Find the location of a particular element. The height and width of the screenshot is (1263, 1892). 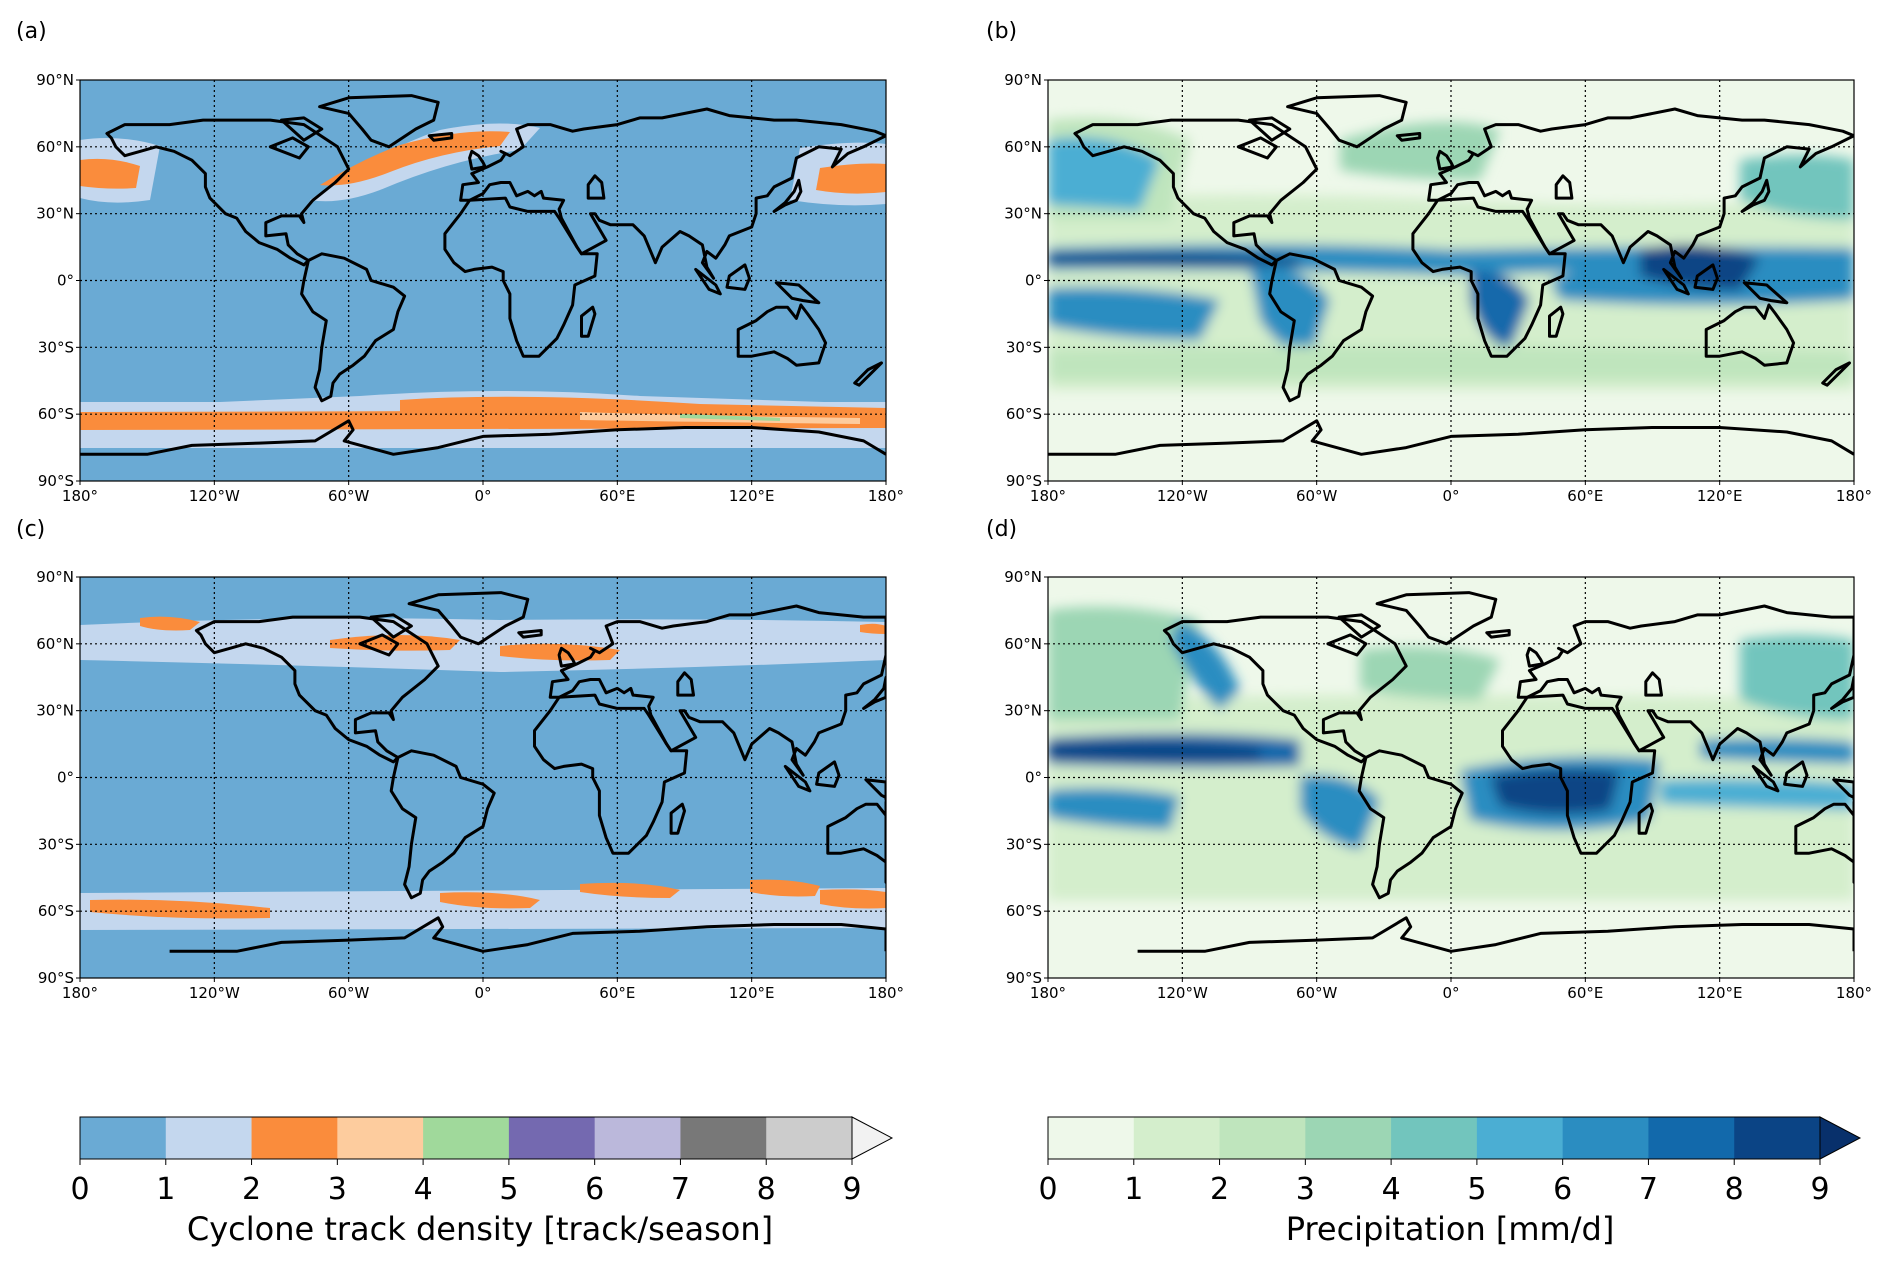

panel-label-c: (c) is located at coordinates (30, 529).